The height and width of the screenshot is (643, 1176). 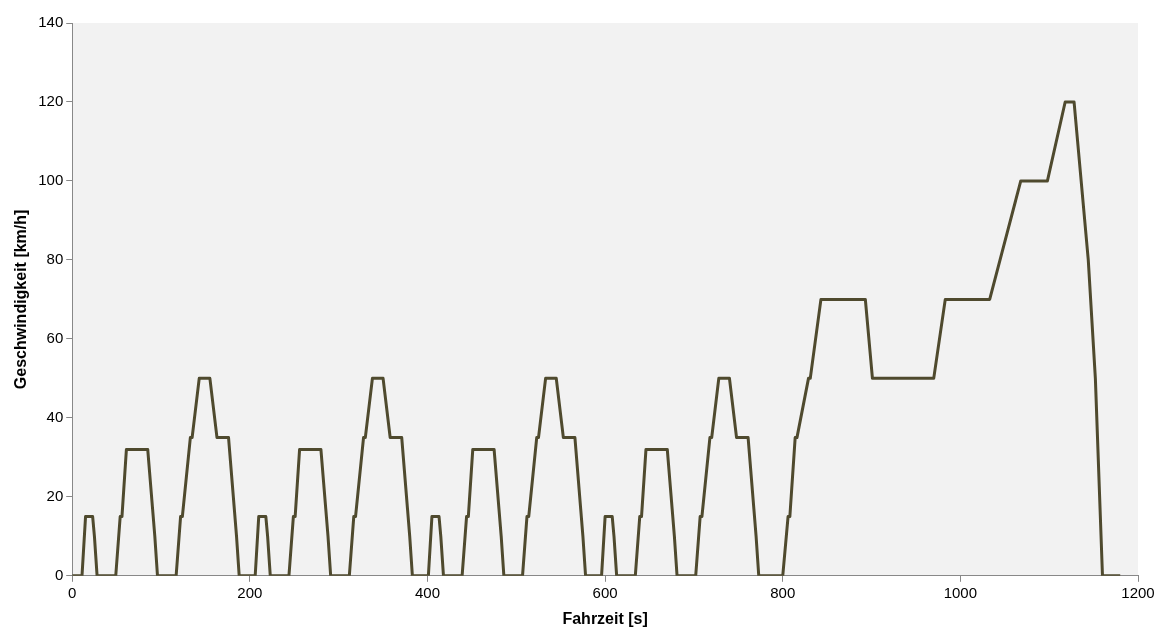 What do you see at coordinates (427, 592) in the screenshot?
I see `x-tick-label: 400` at bounding box center [427, 592].